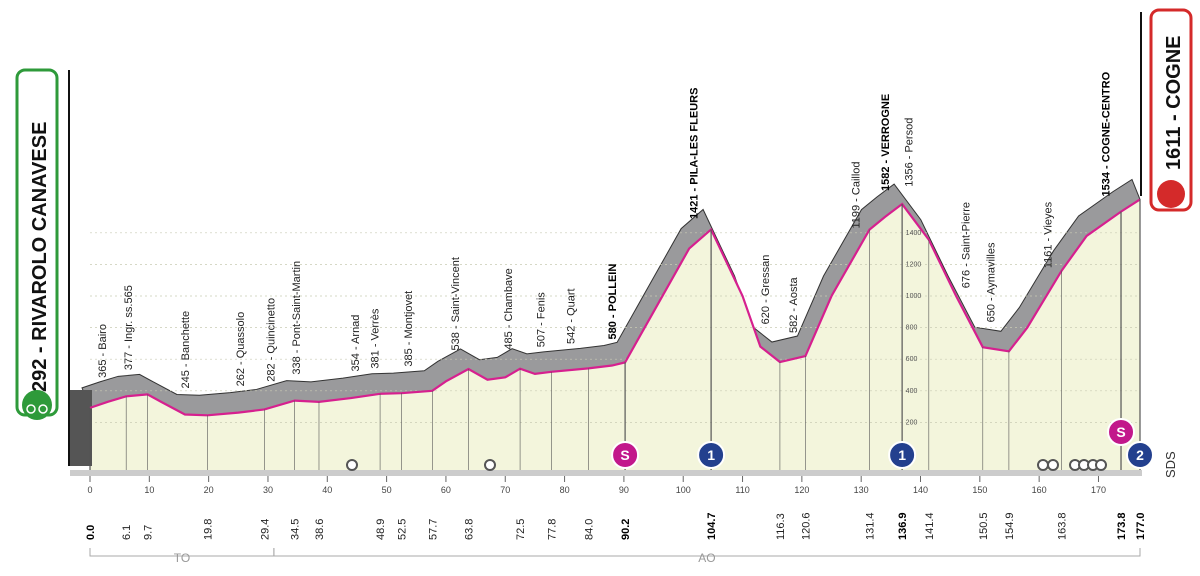  Describe the element at coordinates (613, 302) in the screenshot. I see `place-label: 580 - POLLEIN` at that location.